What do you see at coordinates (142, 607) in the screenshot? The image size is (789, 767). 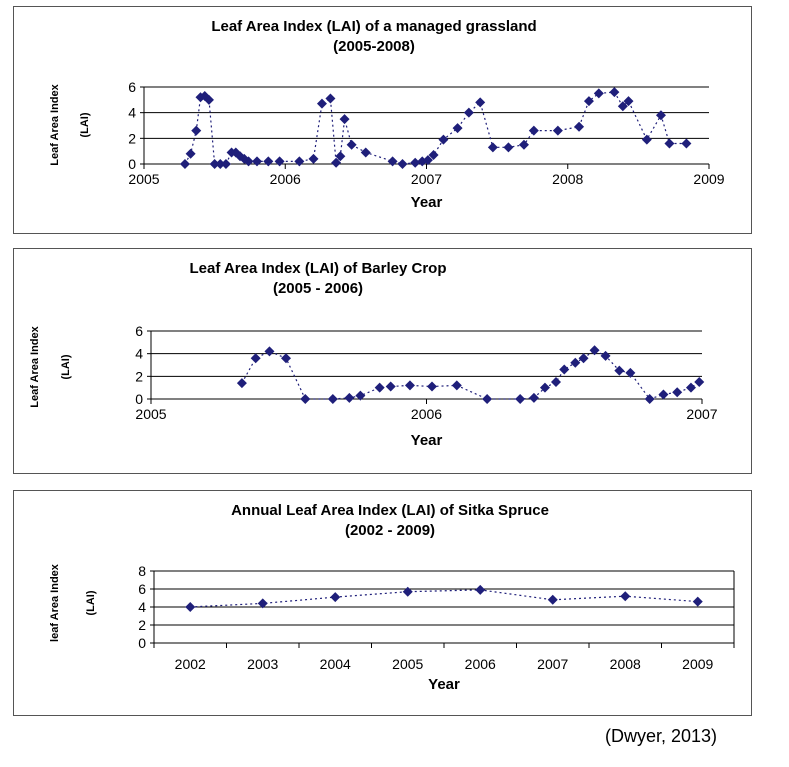 I see `y-tick-label: 4` at bounding box center [142, 607].